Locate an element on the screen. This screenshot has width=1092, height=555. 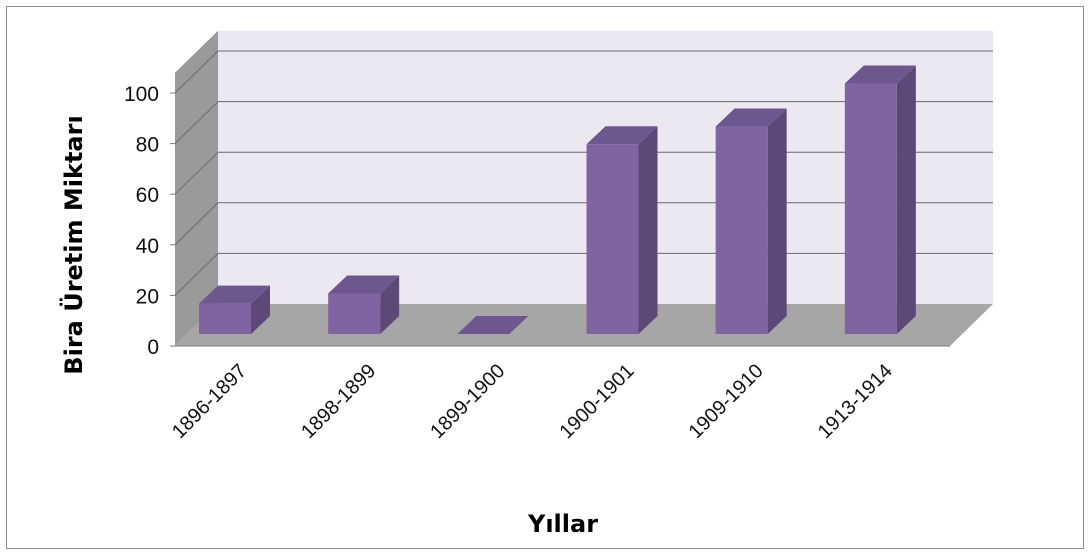
side-wall is located at coordinates (196, 188).